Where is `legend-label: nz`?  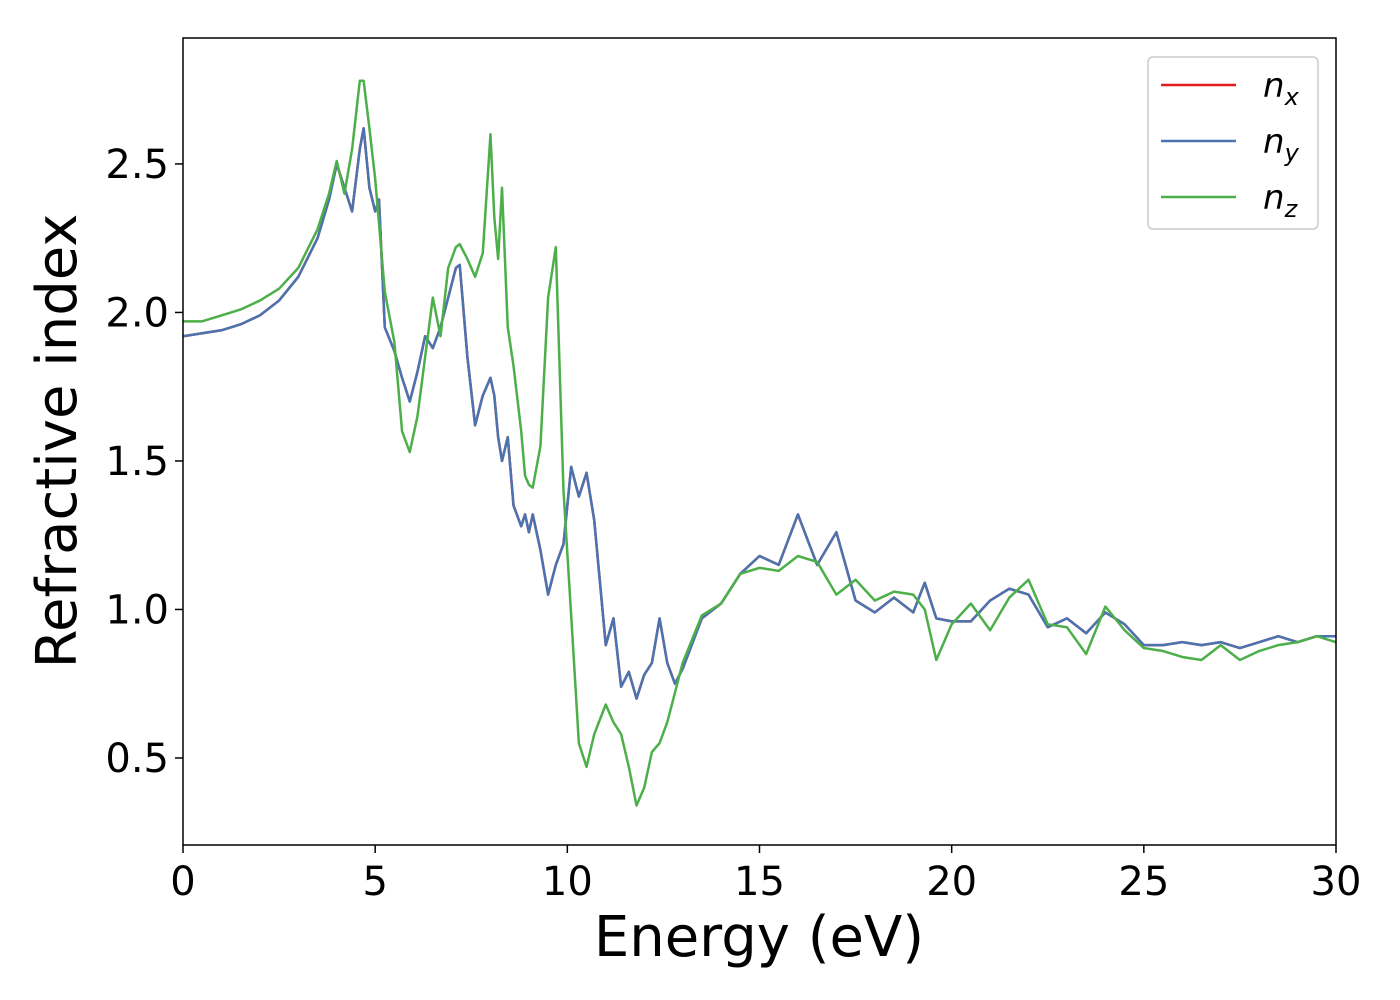 legend-label: nz is located at coordinates (1281, 200).